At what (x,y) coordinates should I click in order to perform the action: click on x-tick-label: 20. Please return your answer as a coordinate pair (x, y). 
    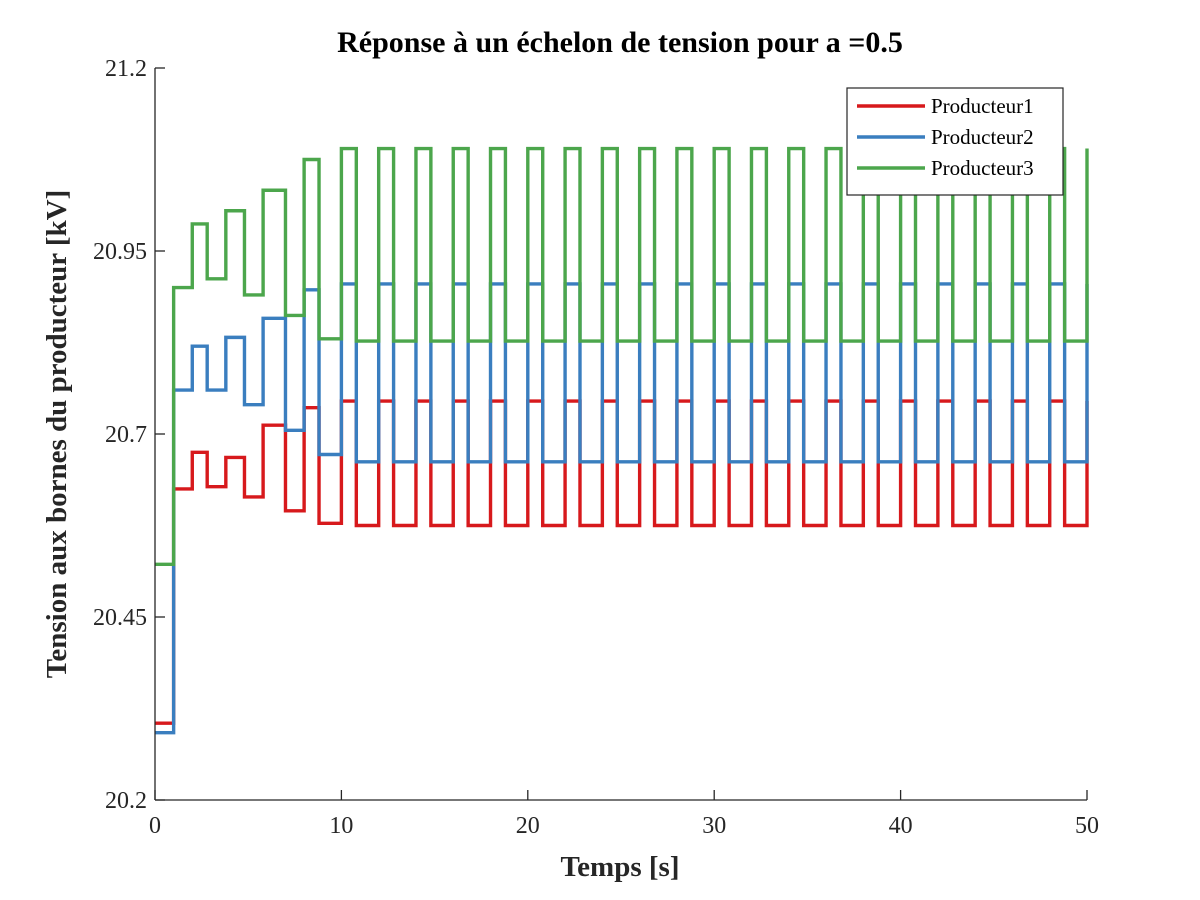
    Looking at the image, I should click on (528, 826).